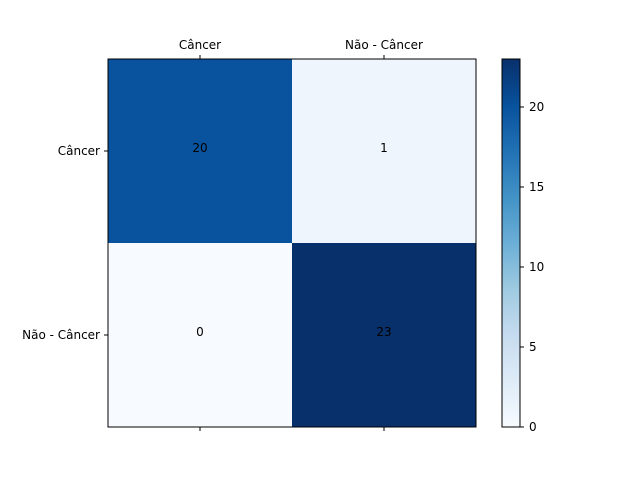 The width and height of the screenshot is (640, 480). Describe the element at coordinates (536, 267) in the screenshot. I see `colorbar-tick-label-2: 10` at that location.